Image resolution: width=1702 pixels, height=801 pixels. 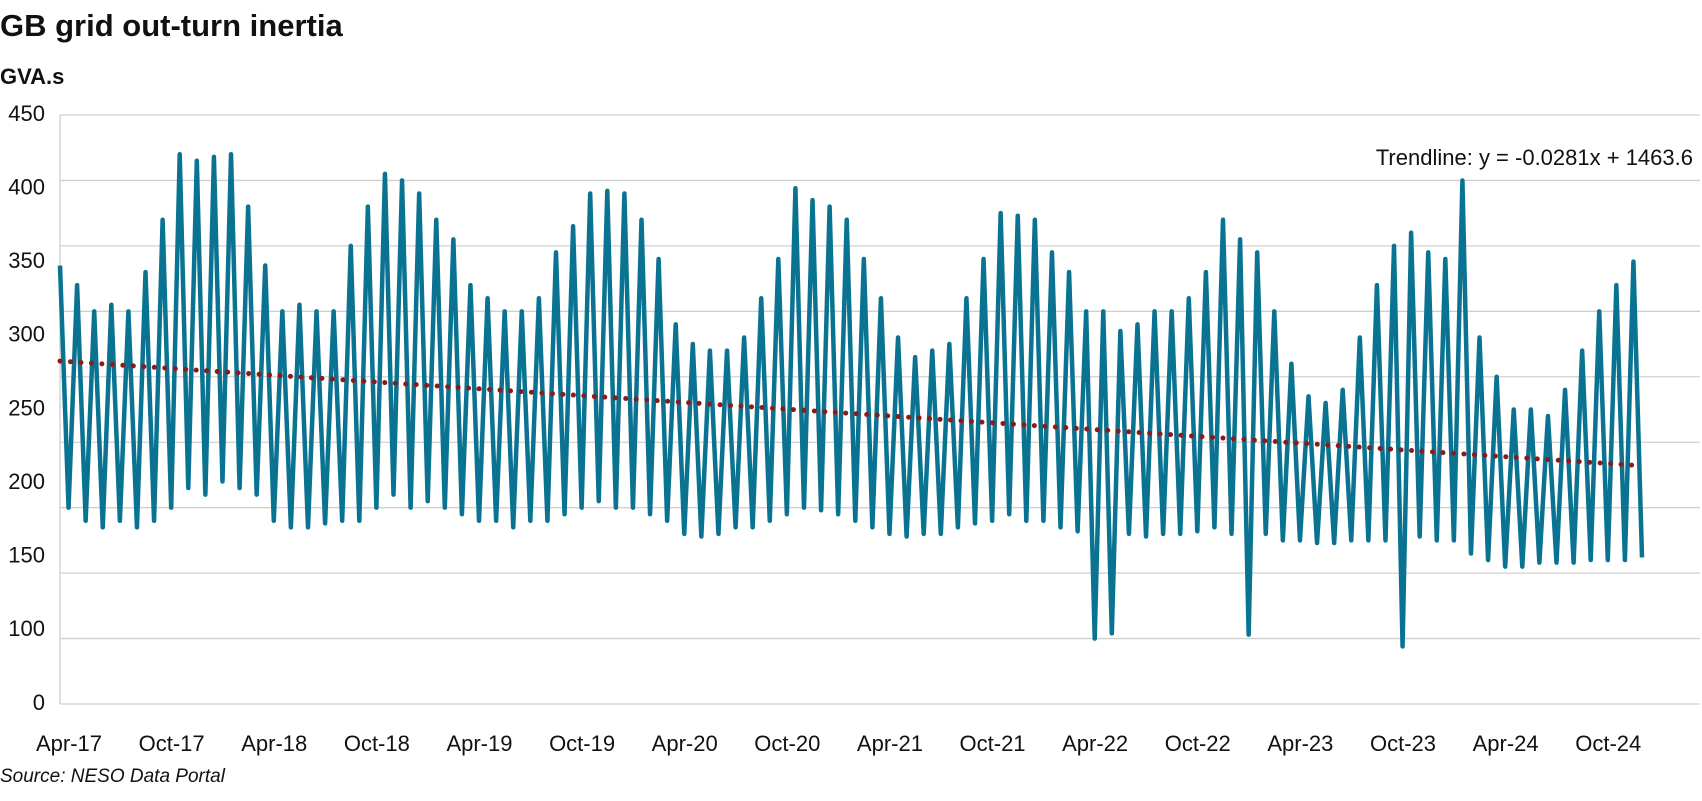 I want to click on y-tick-label: 250, so click(x=26, y=407).